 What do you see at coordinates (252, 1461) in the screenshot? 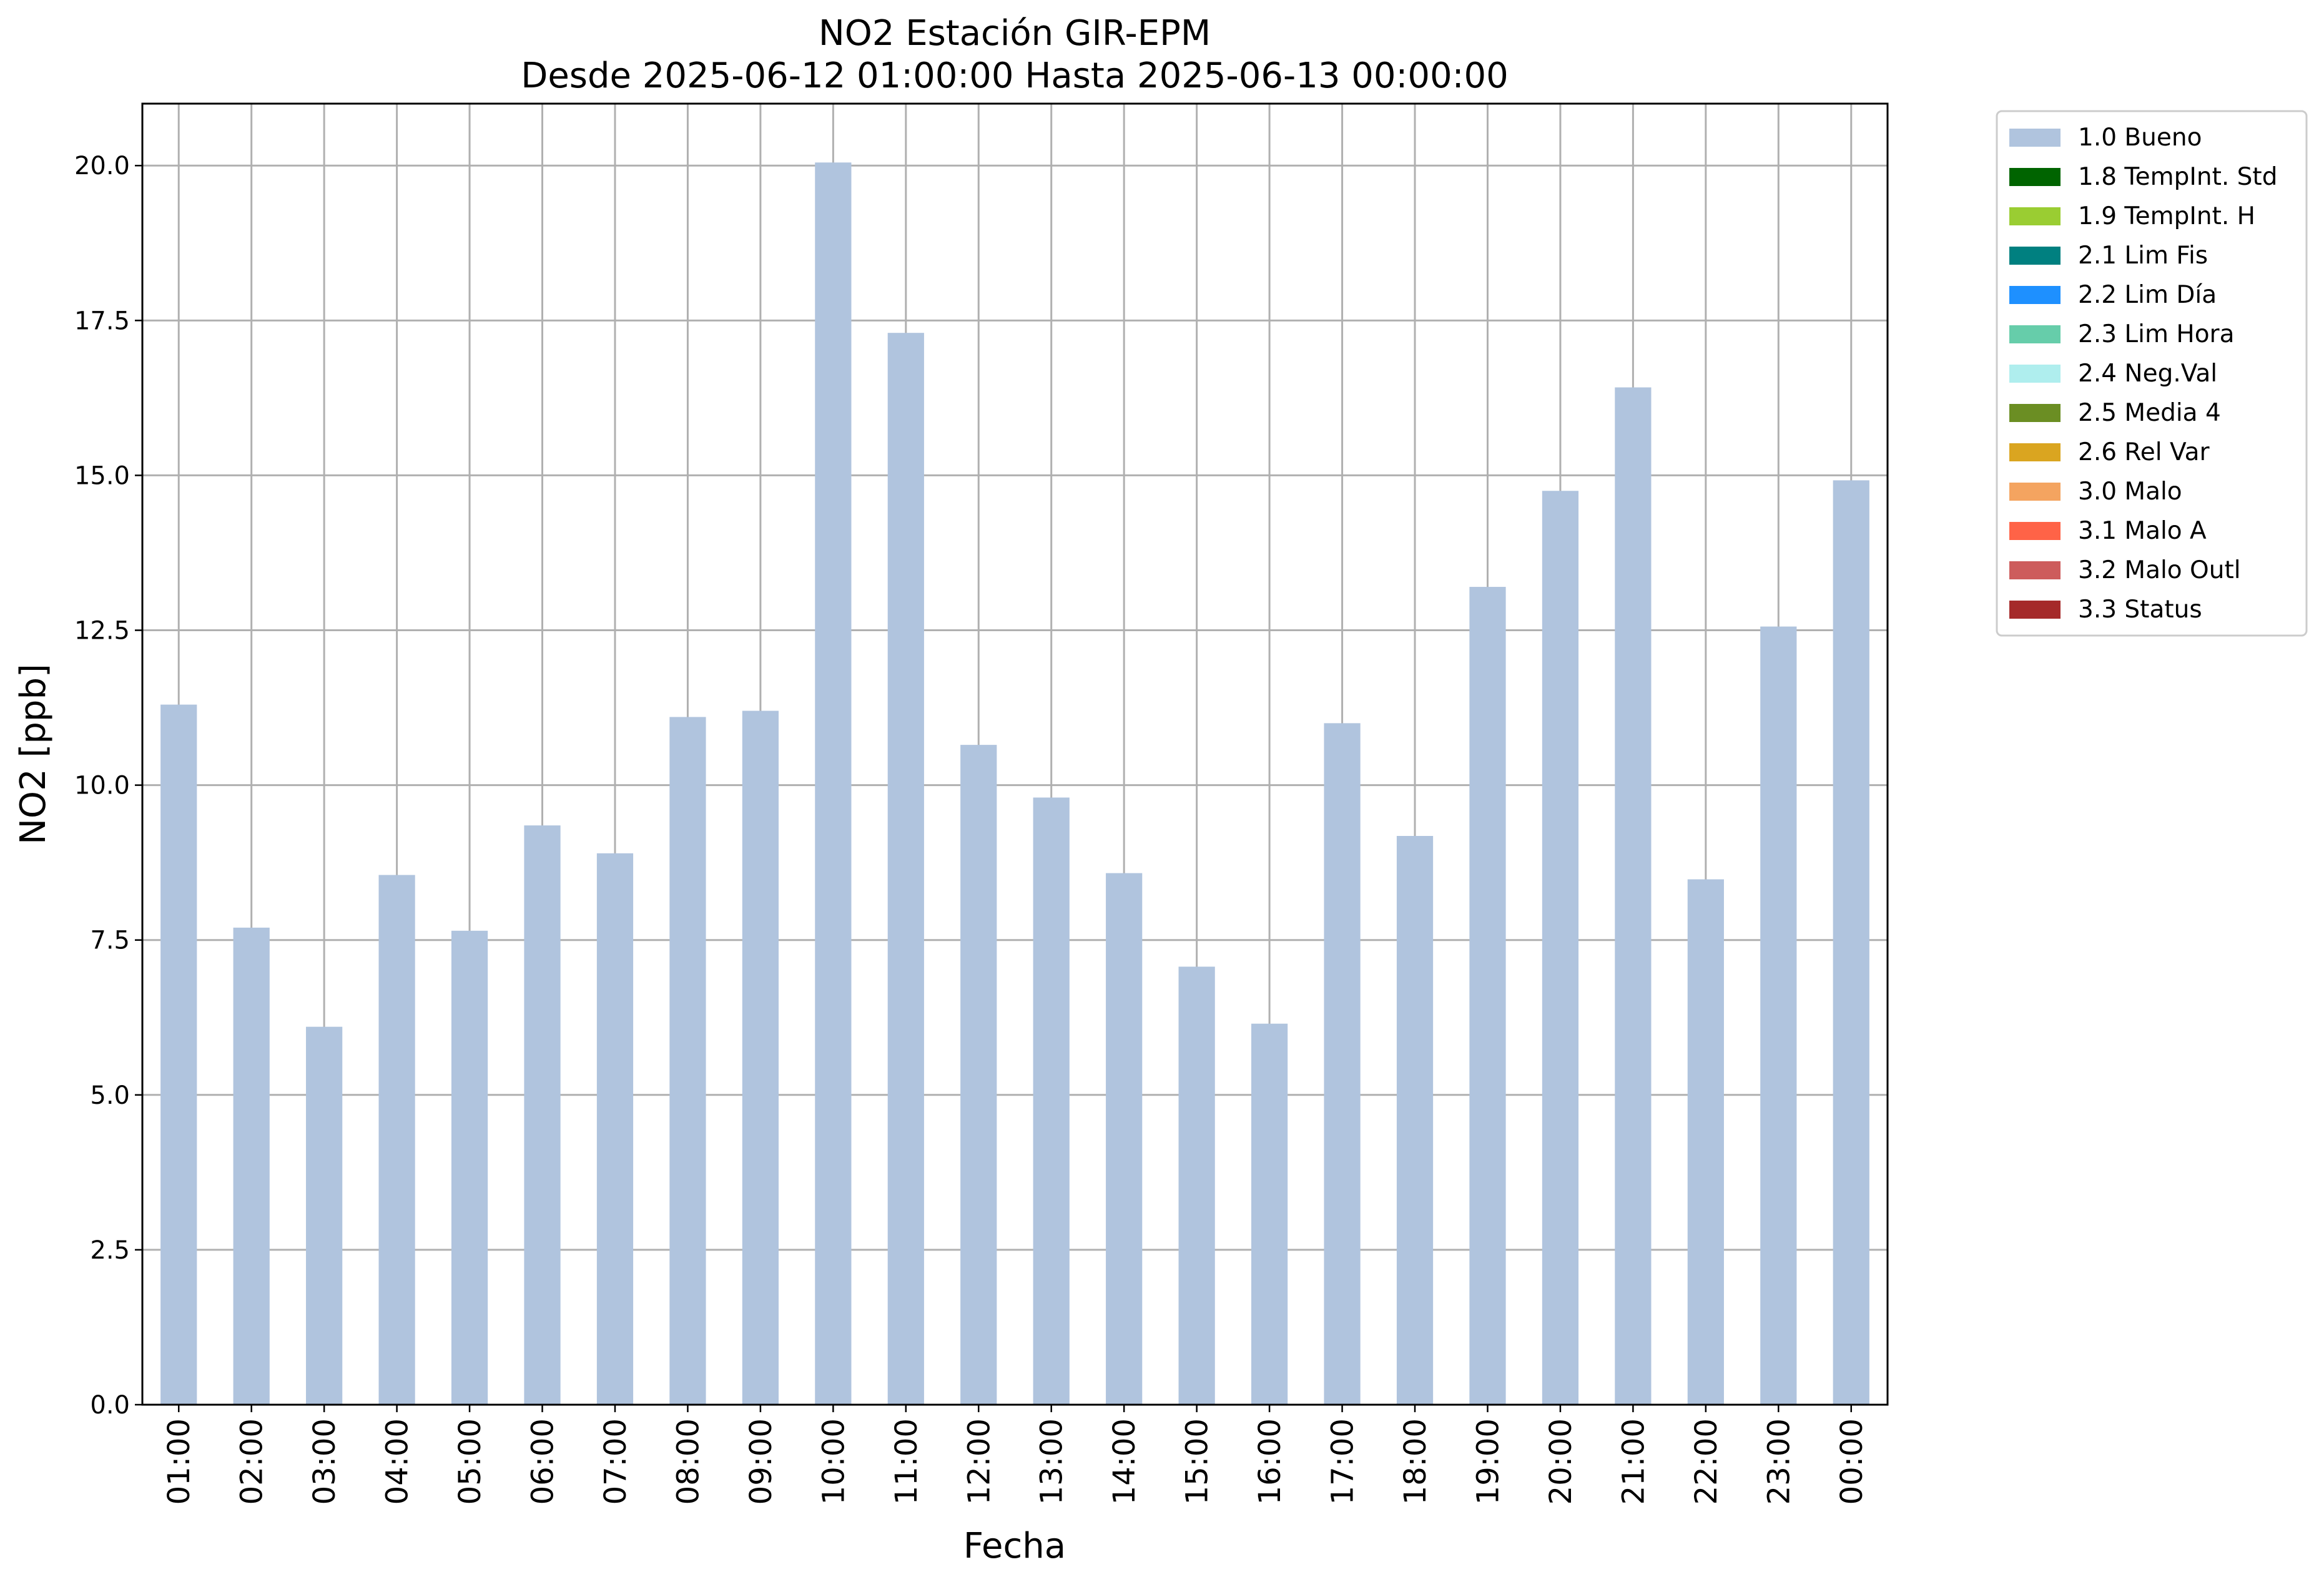
I see `x-tick-label: 02:00` at bounding box center [252, 1461].